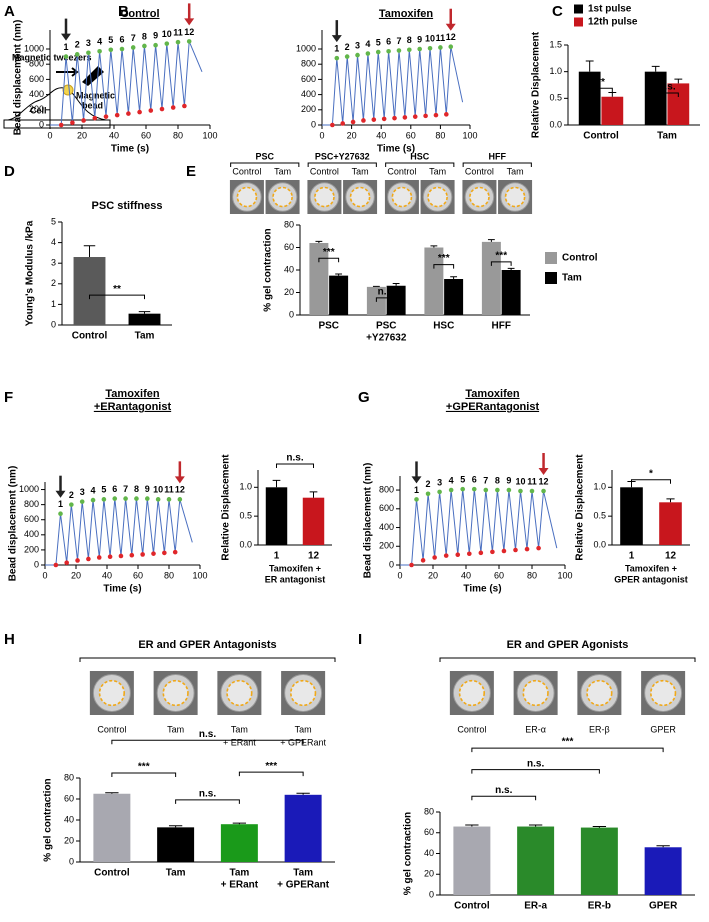 This screenshot has height=922, width=709. Describe the element at coordinates (544, 481) in the screenshot. I see `pulse-label: 12` at that location.